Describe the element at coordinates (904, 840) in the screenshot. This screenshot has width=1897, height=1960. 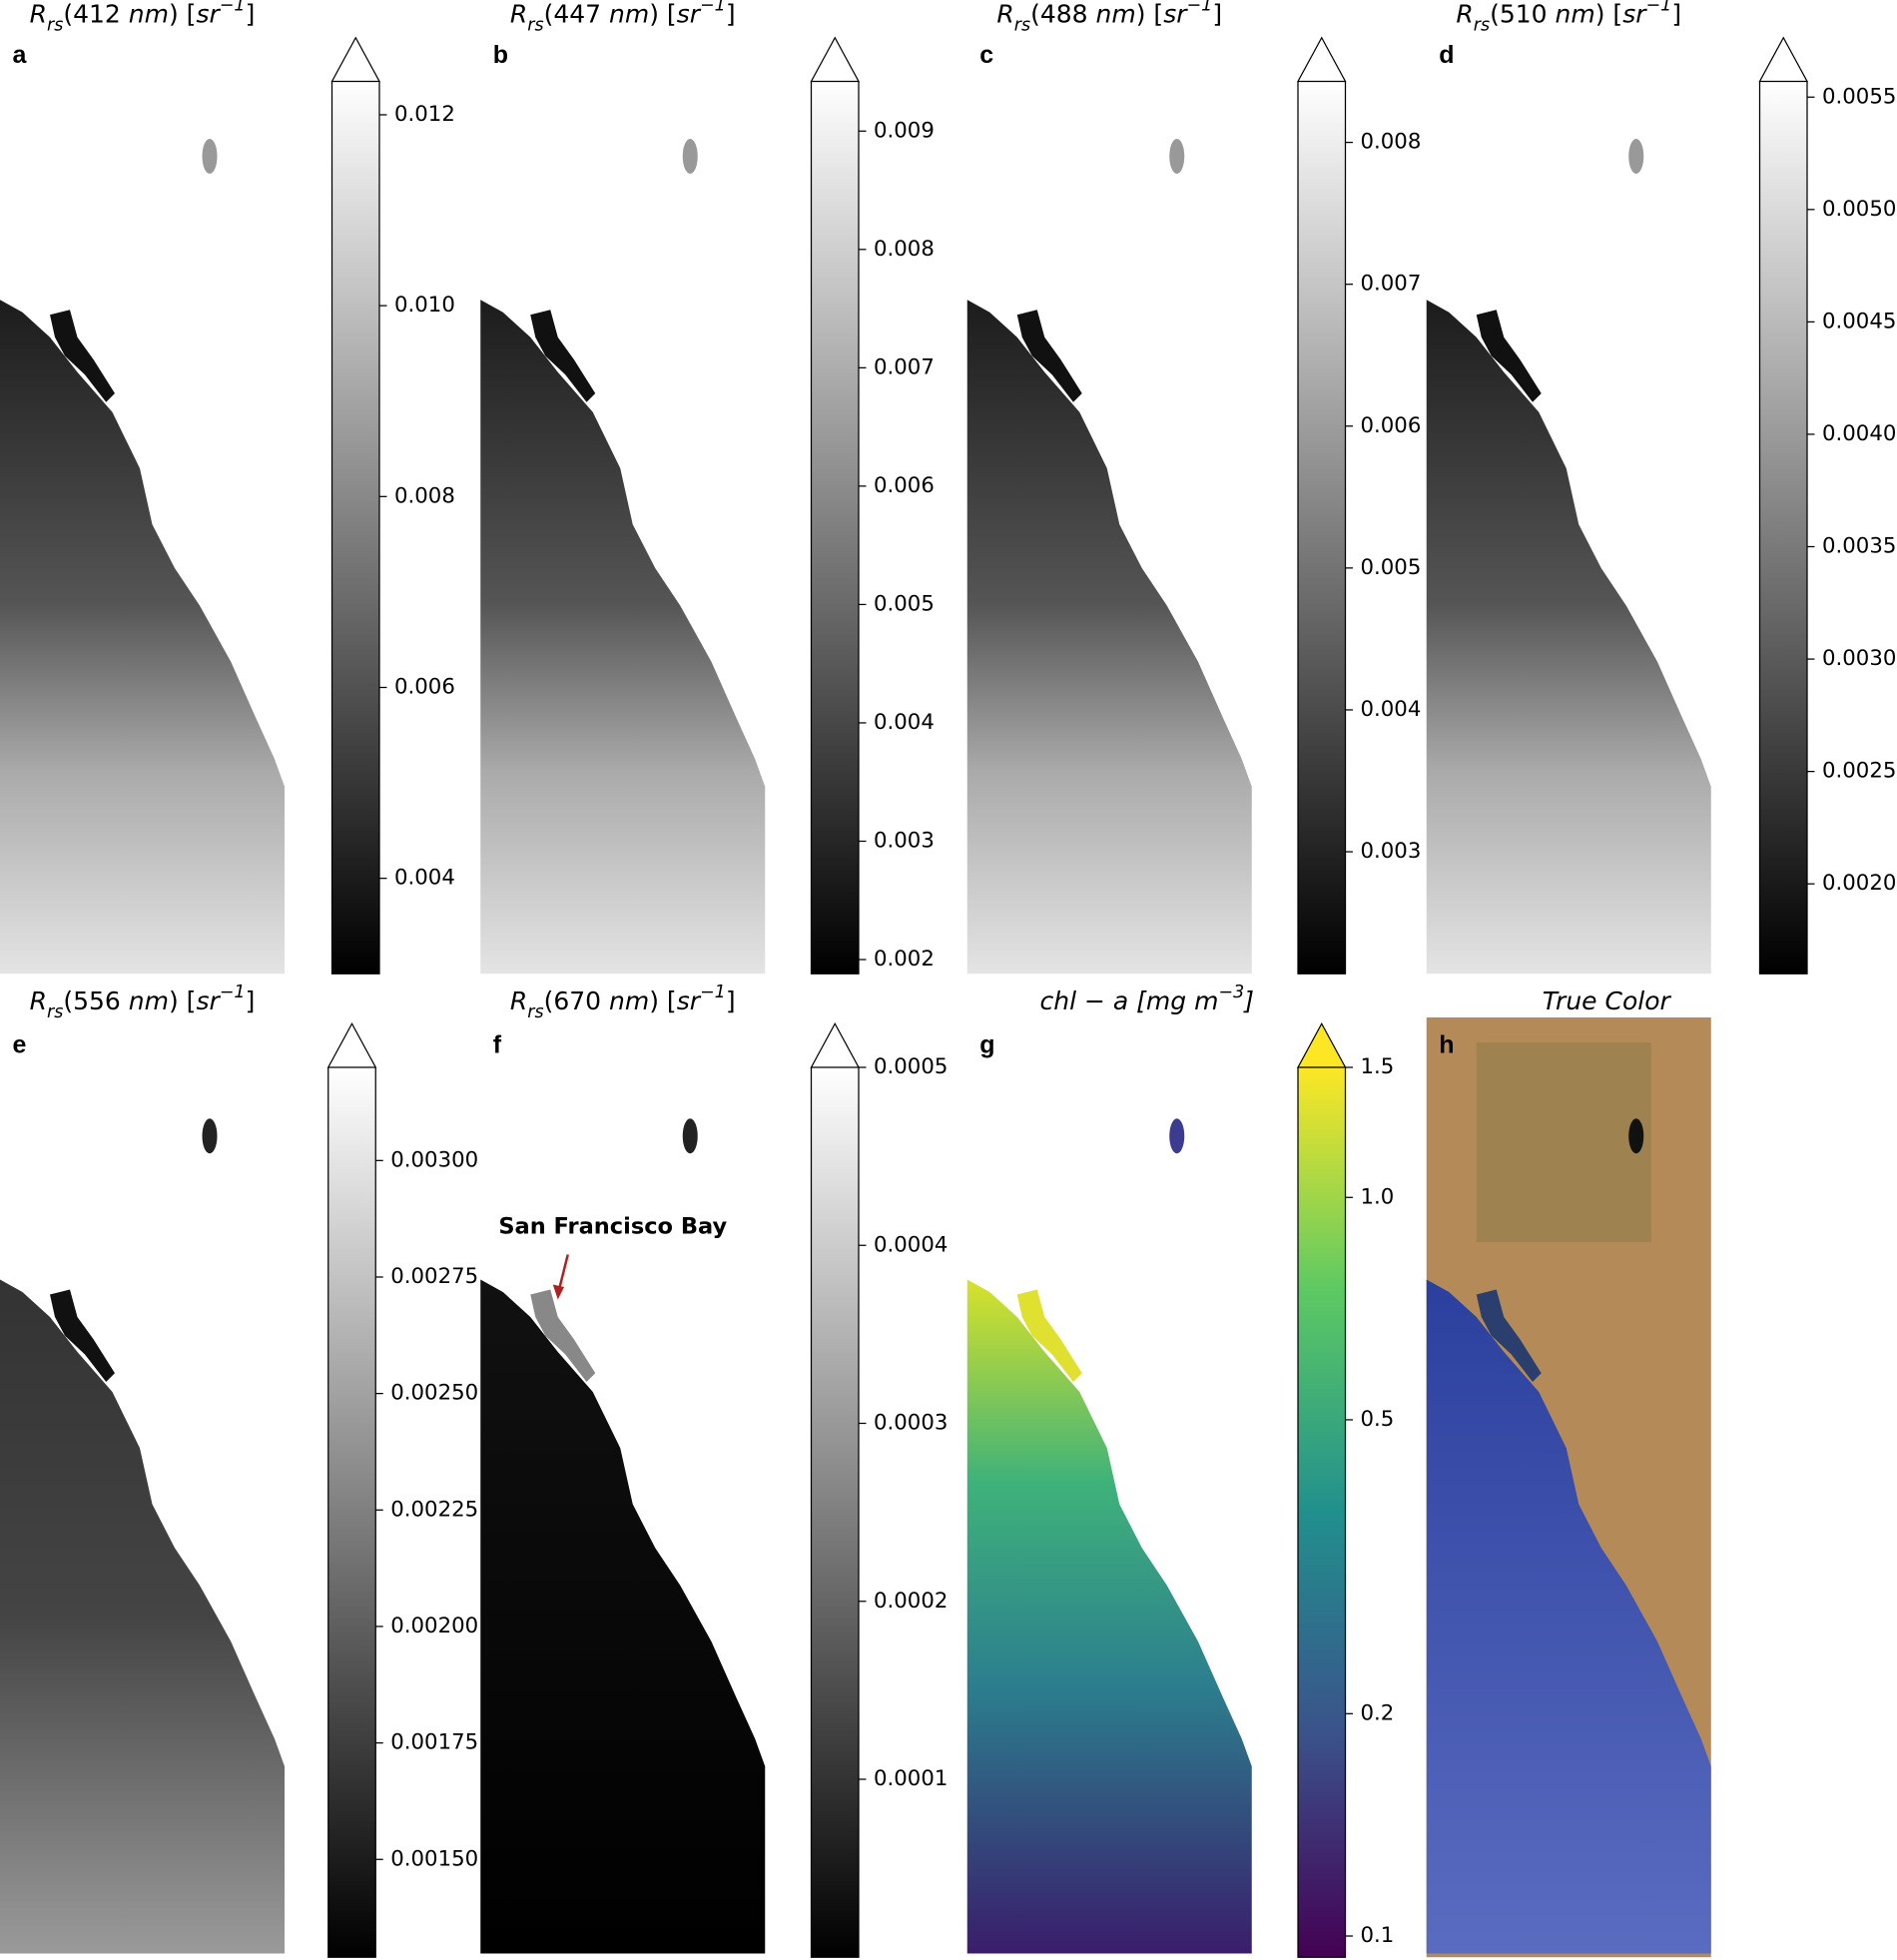
I see `colorbar-tick-label: 0.003` at that location.